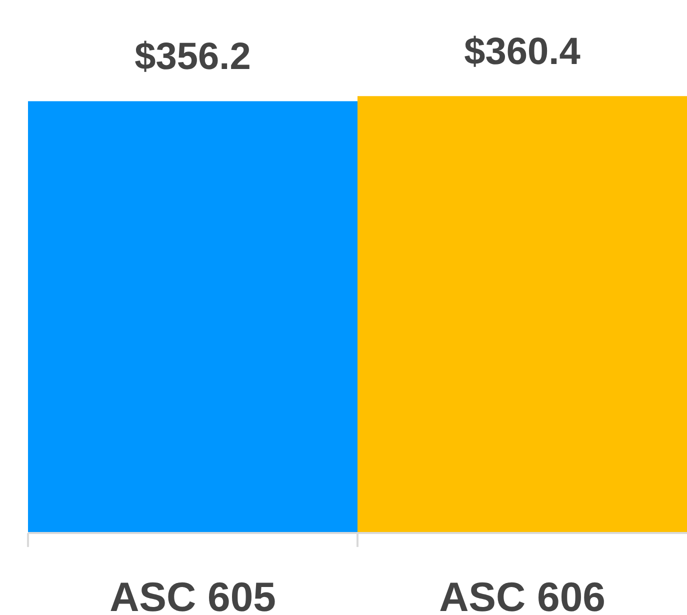 The height and width of the screenshot is (615, 687). What do you see at coordinates (522, 594) in the screenshot?
I see `x-tick-label: ASC 606` at bounding box center [522, 594].